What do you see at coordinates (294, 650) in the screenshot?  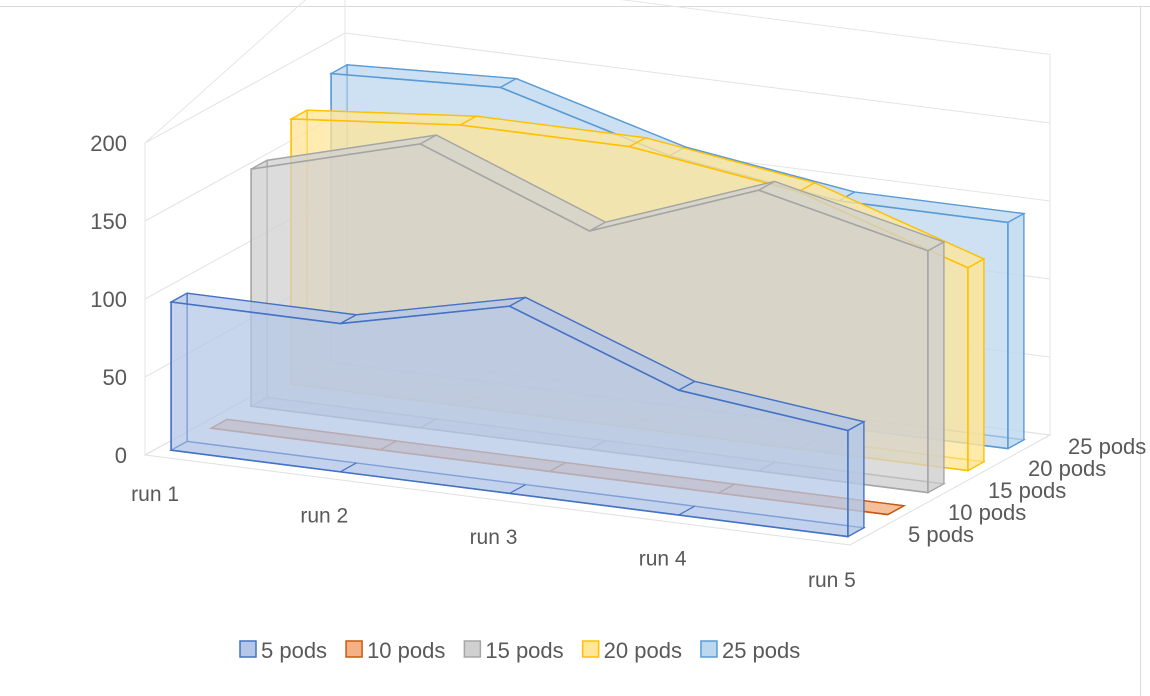 I see `legend-label: 5 pods` at bounding box center [294, 650].